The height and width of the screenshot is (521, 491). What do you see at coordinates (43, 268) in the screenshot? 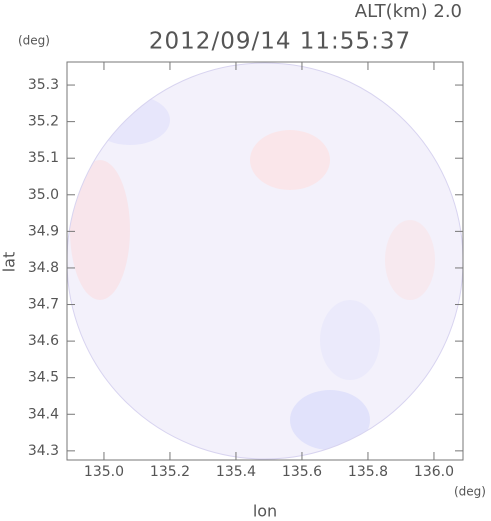
I see `y-tick-label: 34.8` at bounding box center [43, 268].